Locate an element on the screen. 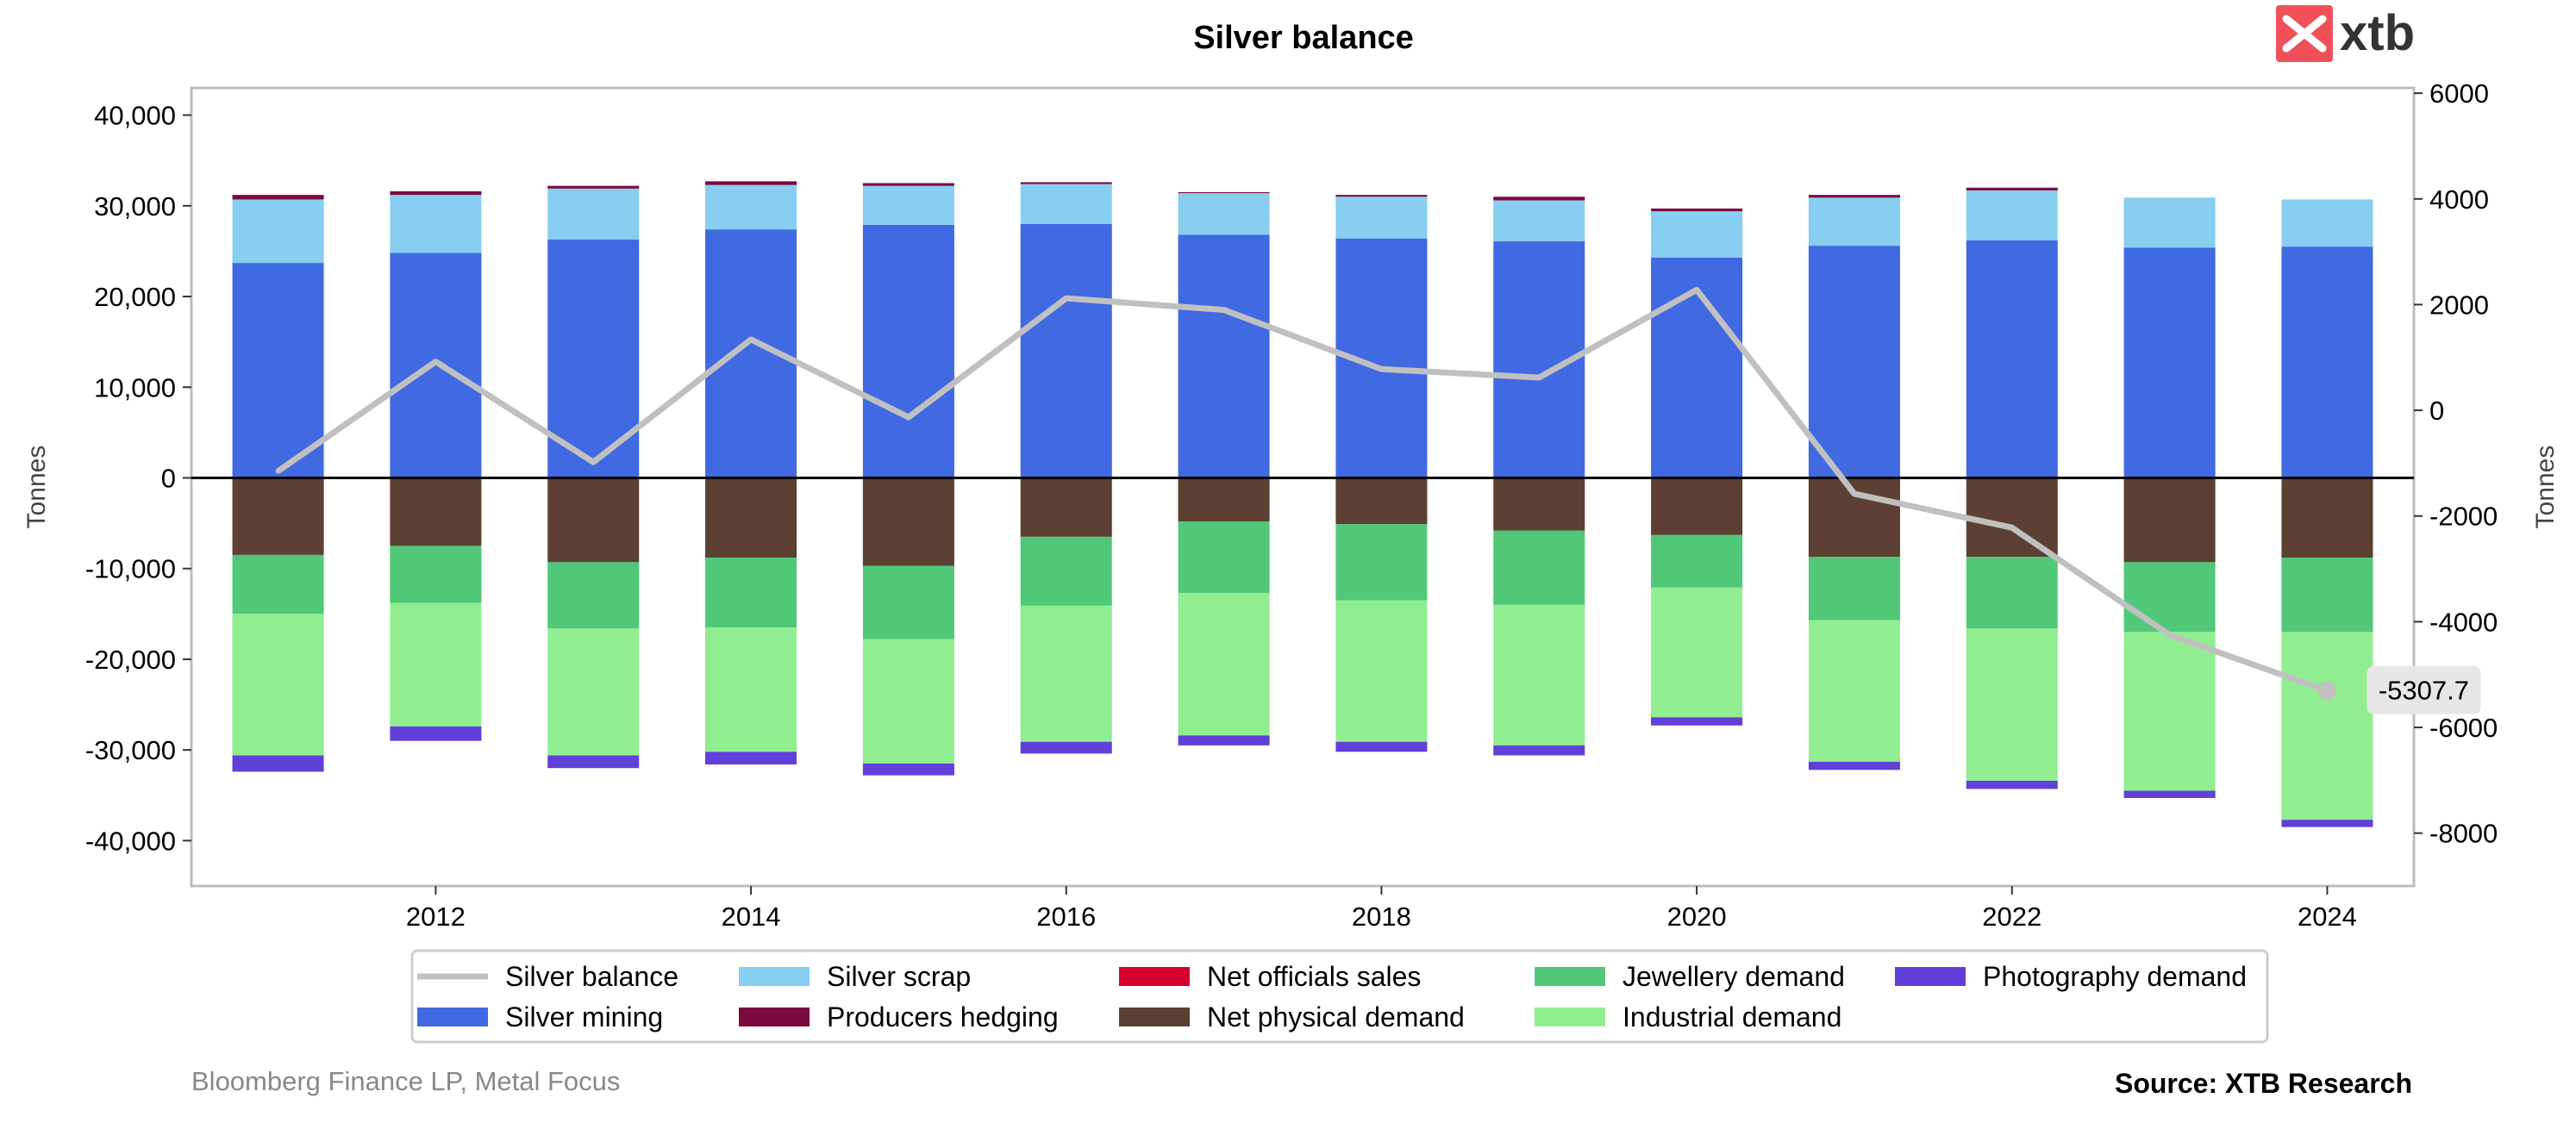 This screenshot has height=1123, width=2576. bar-photography-demand-2024 is located at coordinates (2327, 823).